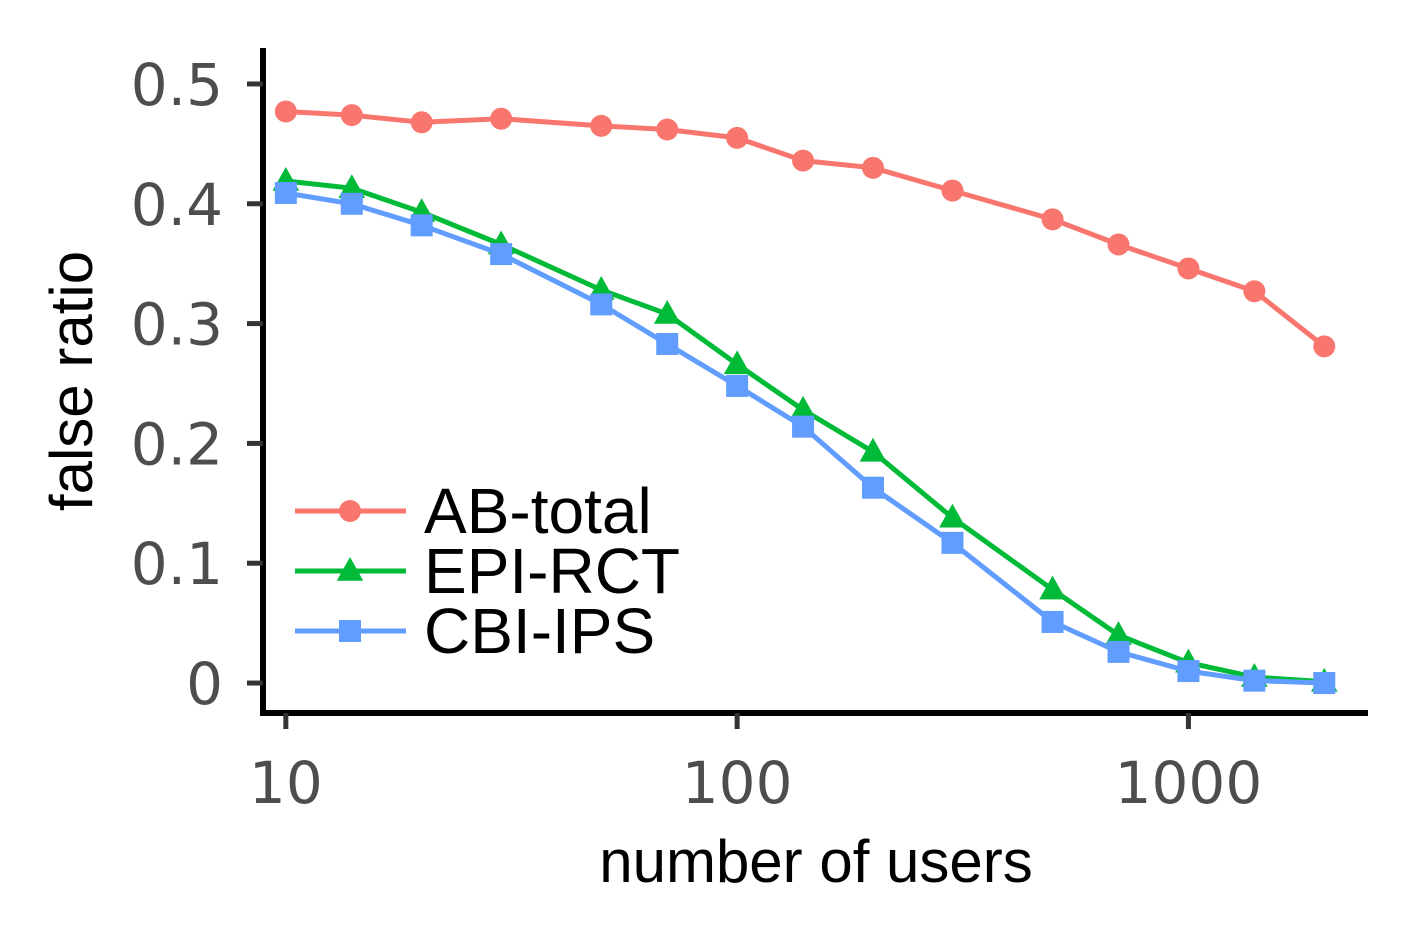  I want to click on legend-item-epi-rct: EPI-RCT, so click(487, 571).